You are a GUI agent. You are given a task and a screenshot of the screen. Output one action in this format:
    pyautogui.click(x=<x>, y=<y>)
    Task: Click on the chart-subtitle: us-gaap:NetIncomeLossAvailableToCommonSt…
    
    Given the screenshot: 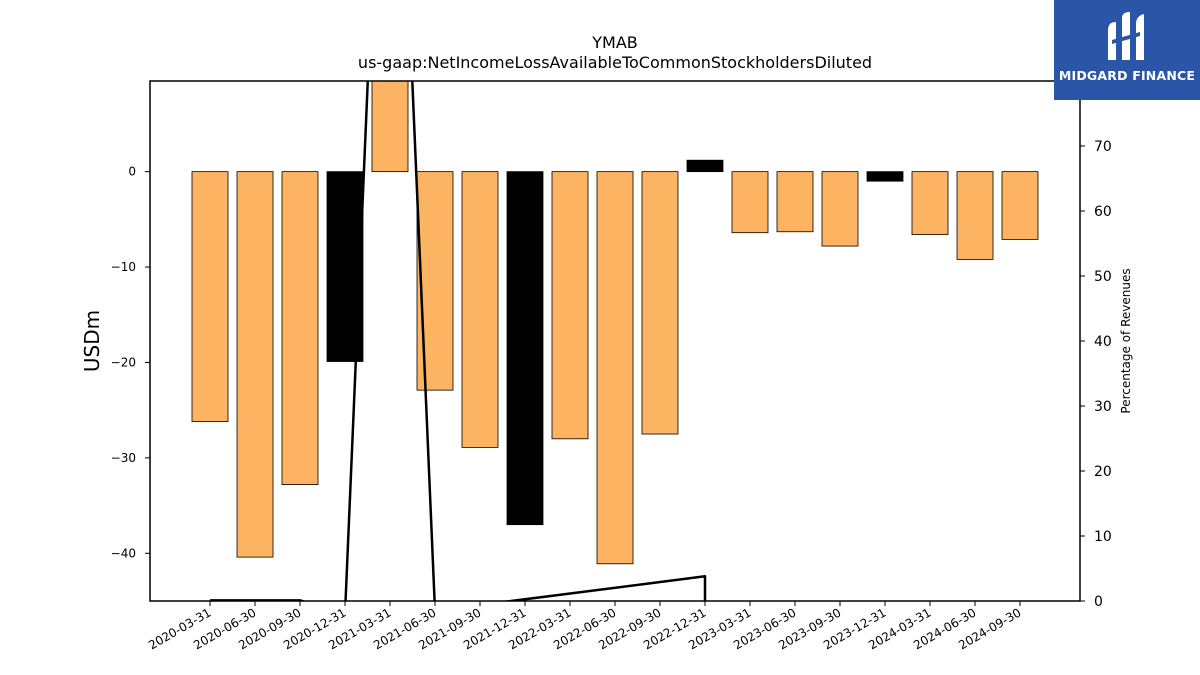 What is the action you would take?
    pyautogui.click(x=615, y=62)
    